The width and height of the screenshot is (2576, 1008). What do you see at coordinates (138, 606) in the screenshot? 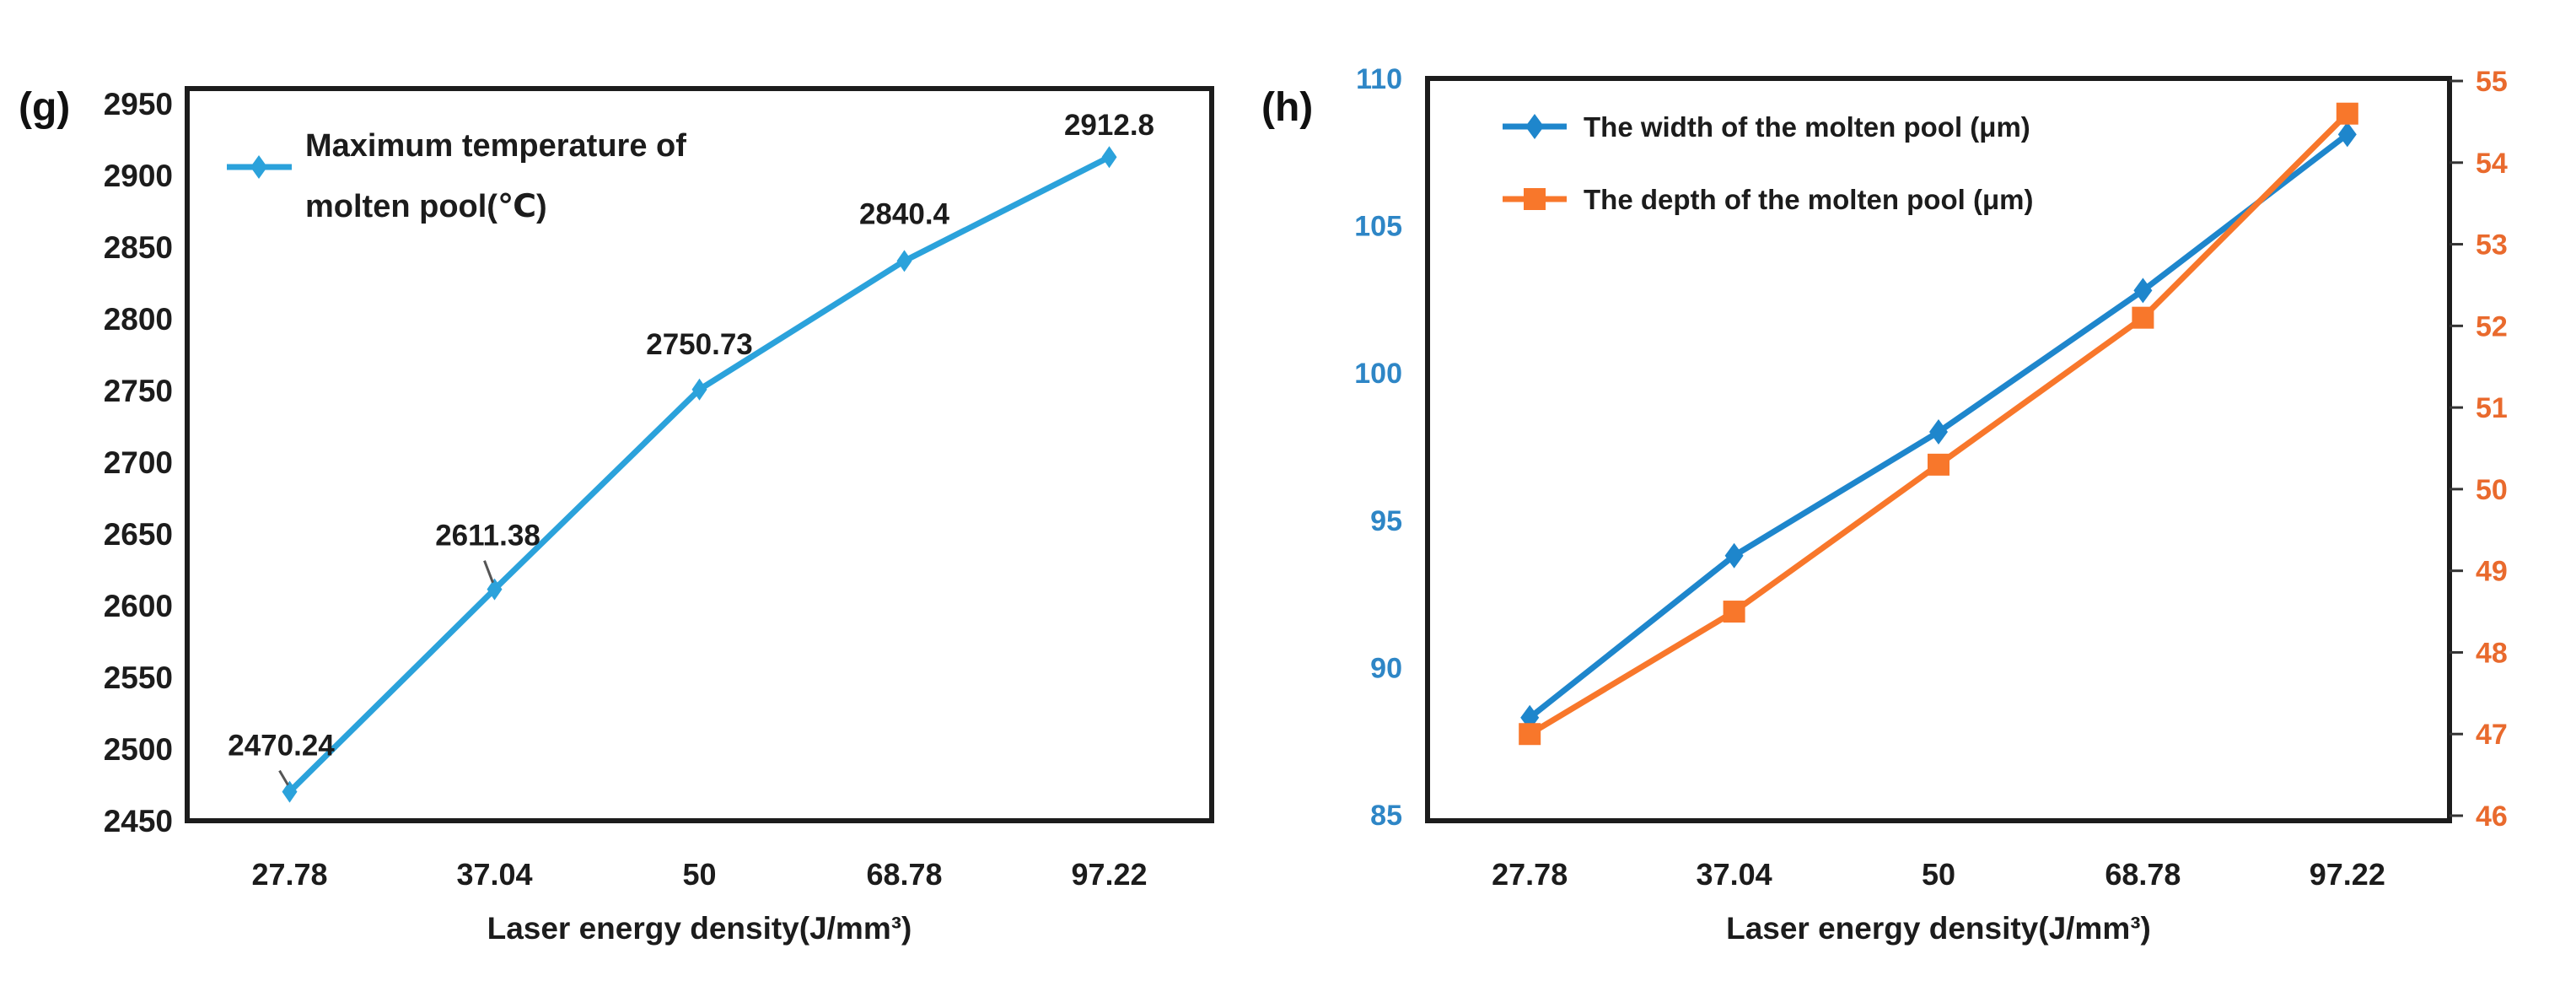
I see `y-tick-label: 2600` at bounding box center [138, 606].